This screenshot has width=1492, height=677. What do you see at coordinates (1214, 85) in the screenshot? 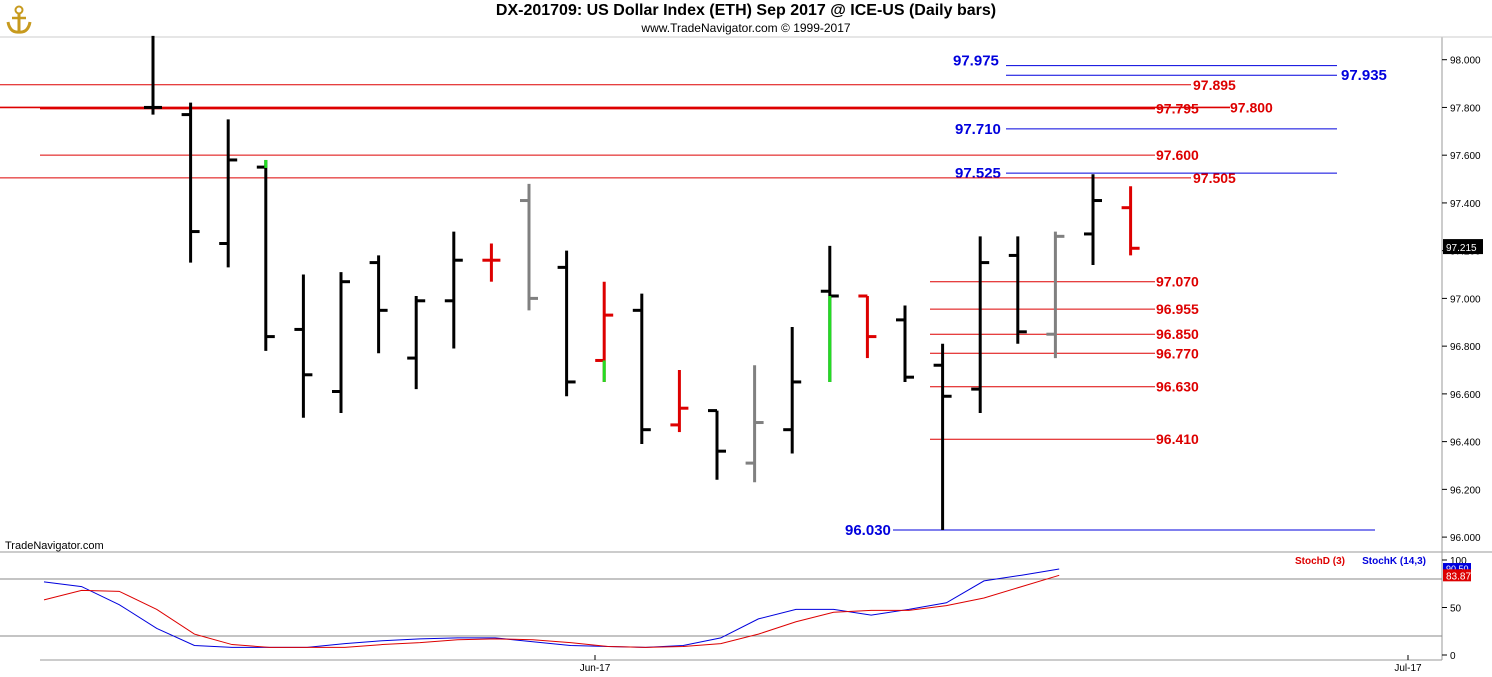
I see `level-label: 97.895` at bounding box center [1214, 85].